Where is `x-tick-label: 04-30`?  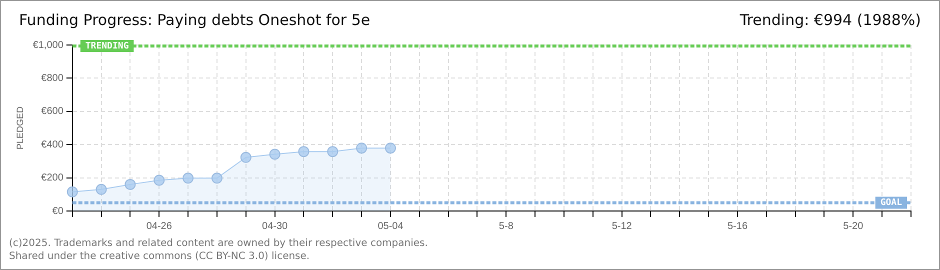 x-tick-label: 04-30 is located at coordinates (275, 226).